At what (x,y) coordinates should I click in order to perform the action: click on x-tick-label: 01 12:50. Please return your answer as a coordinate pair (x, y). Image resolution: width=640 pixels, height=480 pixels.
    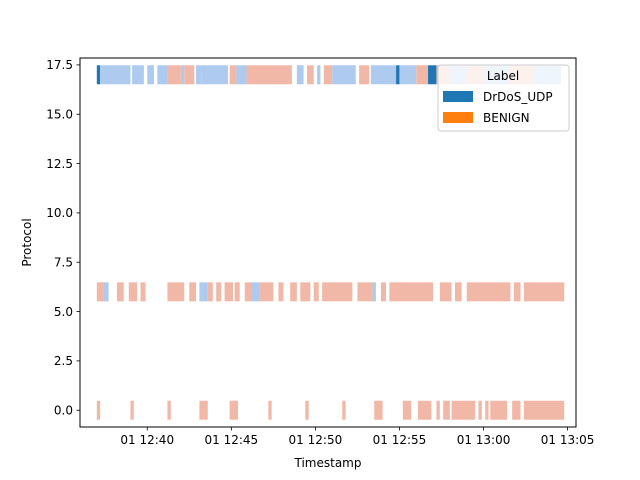
    Looking at the image, I should click on (316, 440).